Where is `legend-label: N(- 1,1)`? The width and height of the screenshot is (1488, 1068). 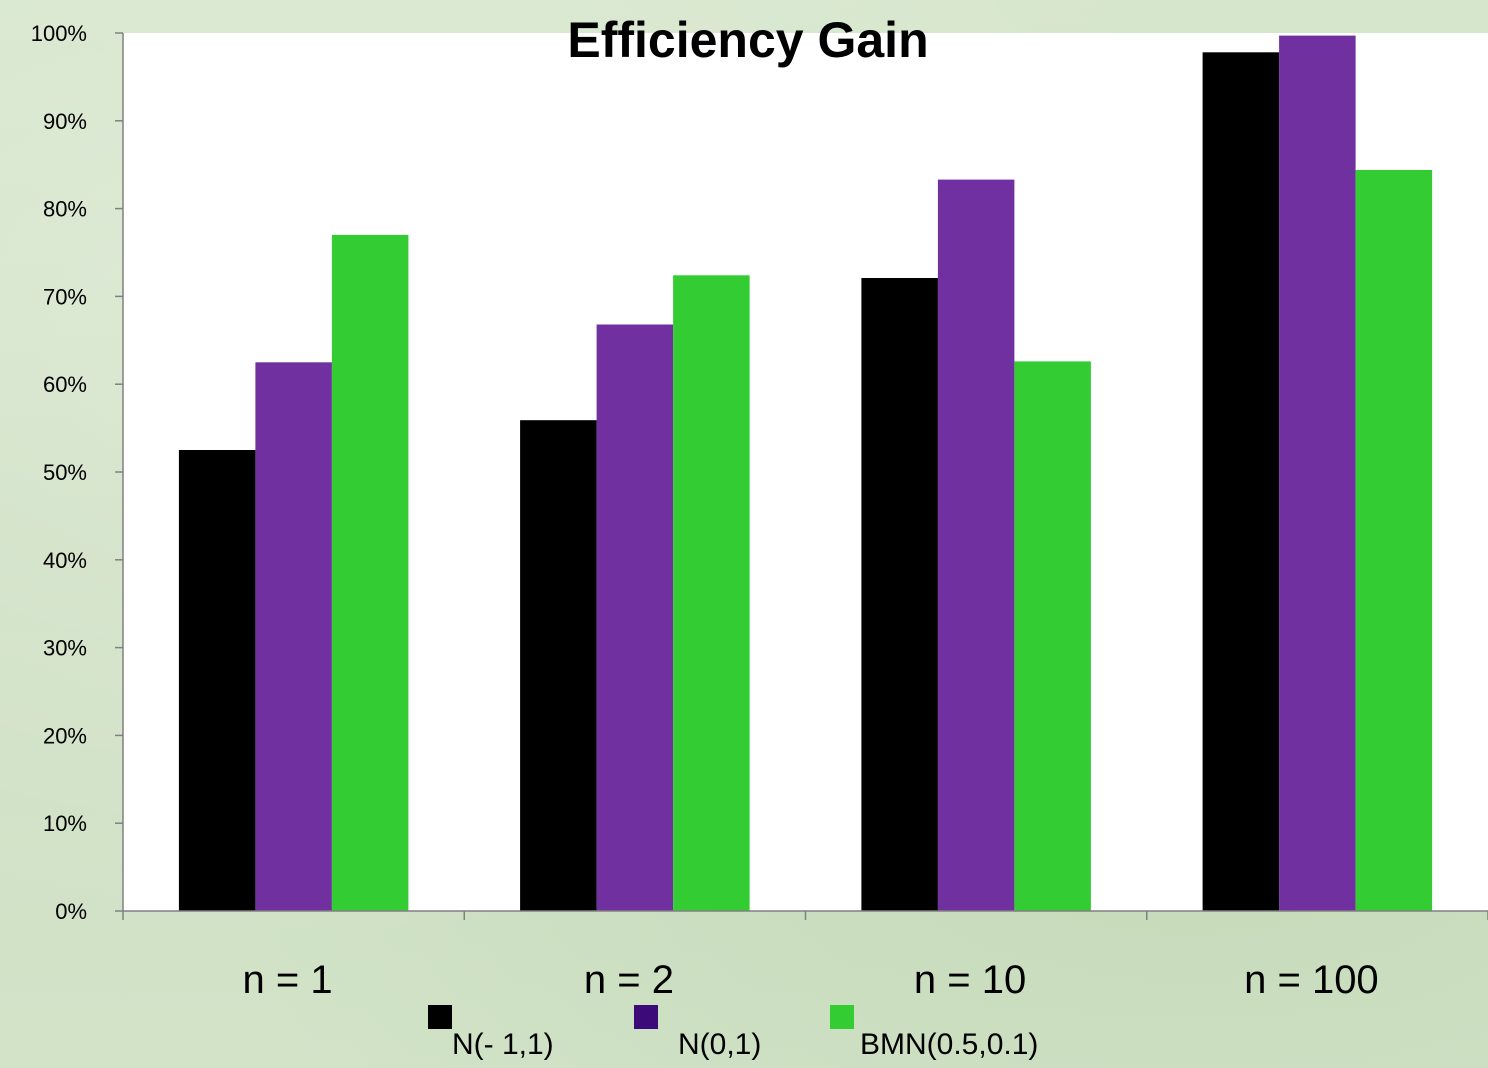 legend-label: N(- 1,1) is located at coordinates (503, 1044).